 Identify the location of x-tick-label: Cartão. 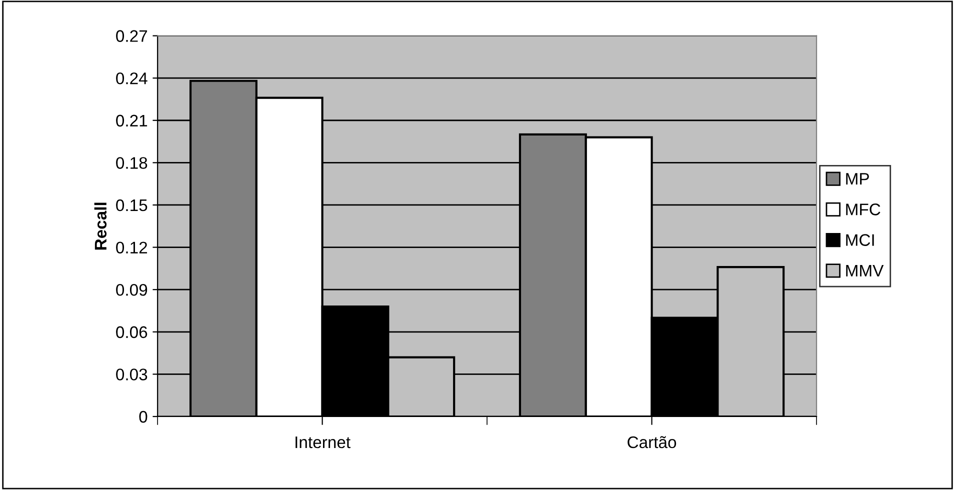
(652, 442).